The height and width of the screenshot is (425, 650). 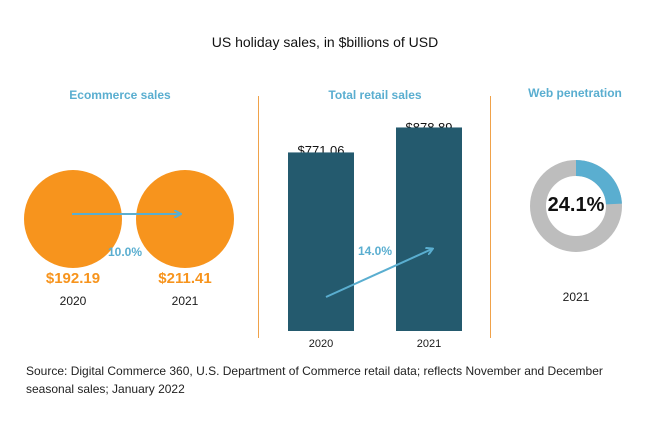 I want to click on ecommerce-section-title: Ecommerce sales, so click(x=120, y=95).